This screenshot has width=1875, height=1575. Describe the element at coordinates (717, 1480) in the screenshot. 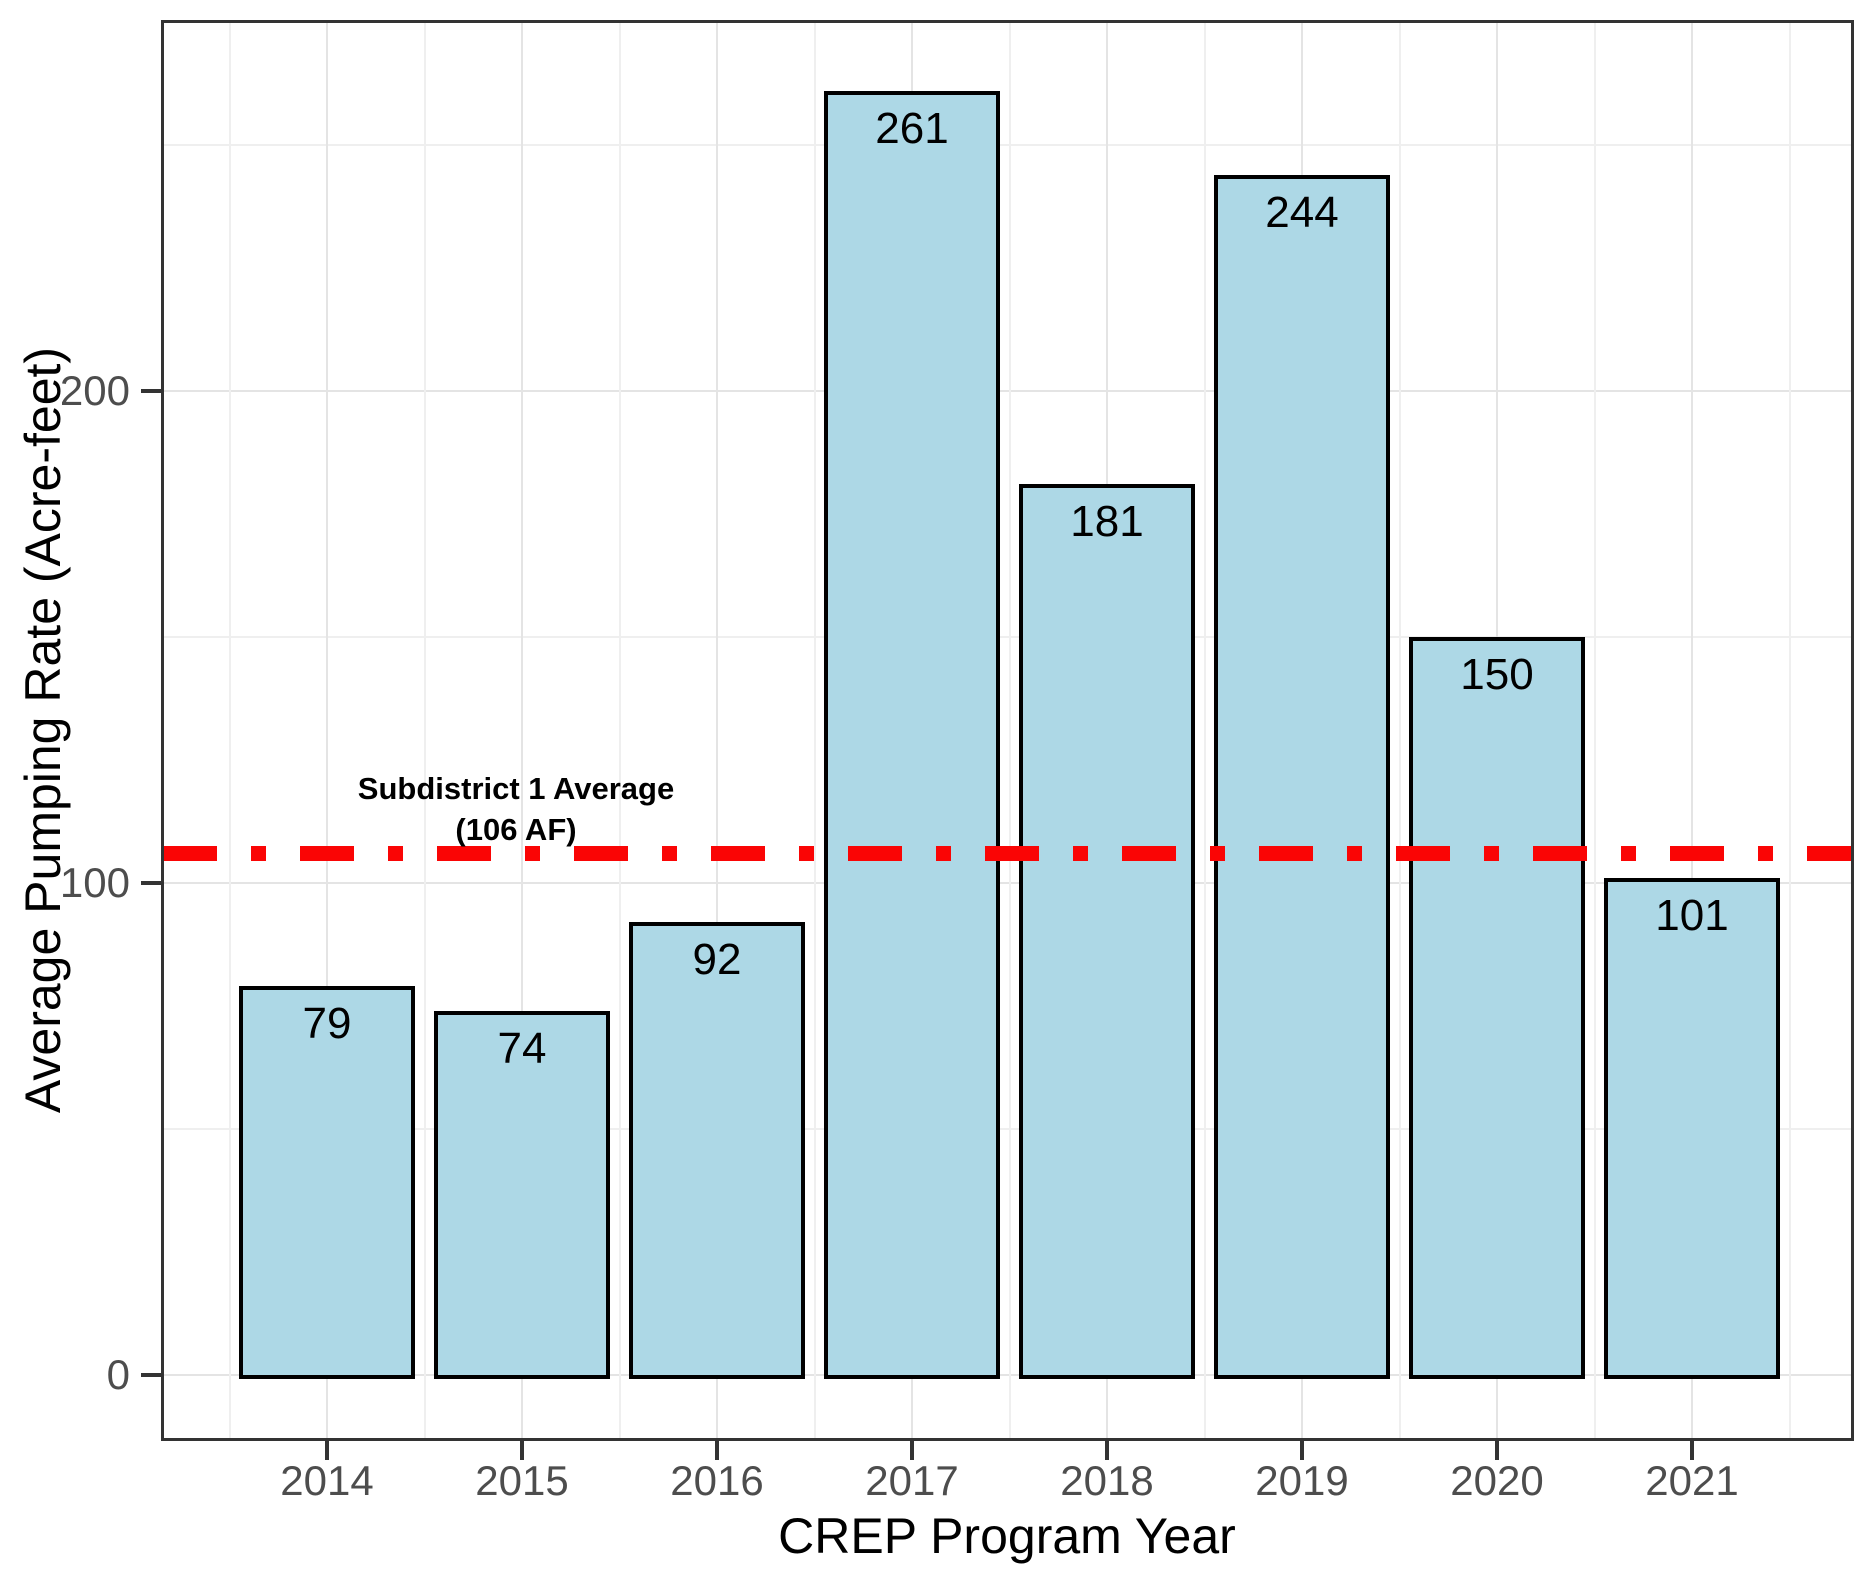

I see `x-tick-label-2016: 2016` at that location.